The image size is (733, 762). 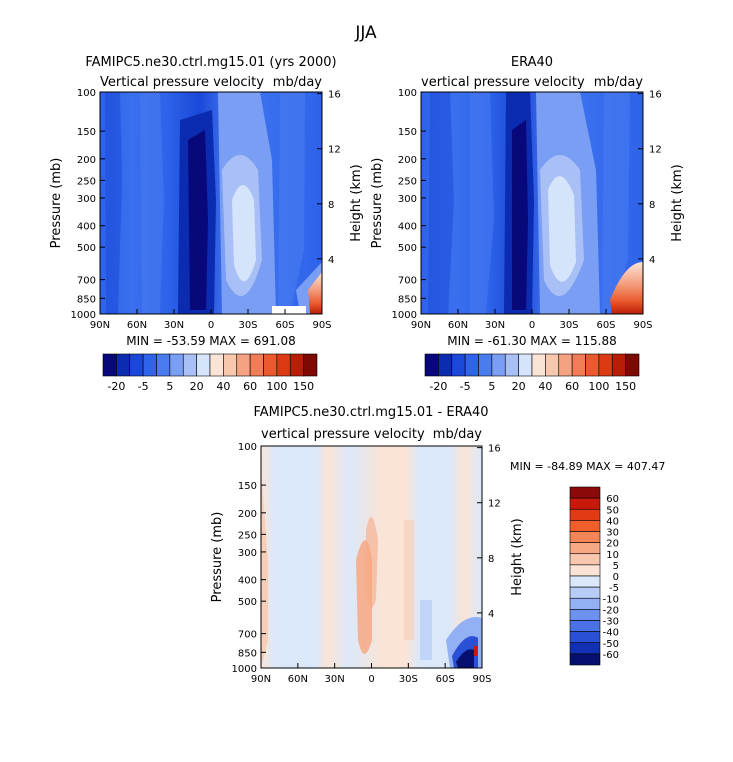 I want to click on x-tick-label: 60S, so click(x=284, y=325).